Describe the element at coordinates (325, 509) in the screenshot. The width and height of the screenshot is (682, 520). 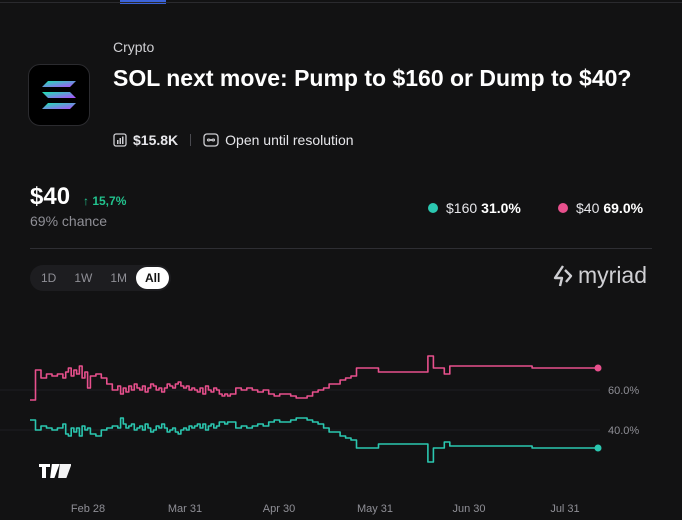
I see `x-axis-labels: Feb 28 Mar 31 Apr 30 May 31 Jun 30 Jul 31` at that location.